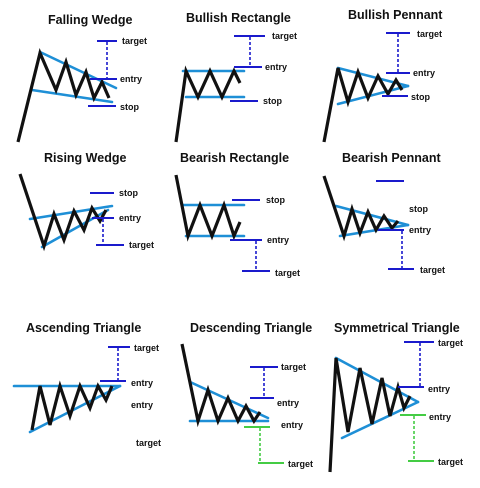  What do you see at coordinates (276, 67) in the screenshot?
I see `bullish-rectangle-entry-label: entry` at bounding box center [276, 67].